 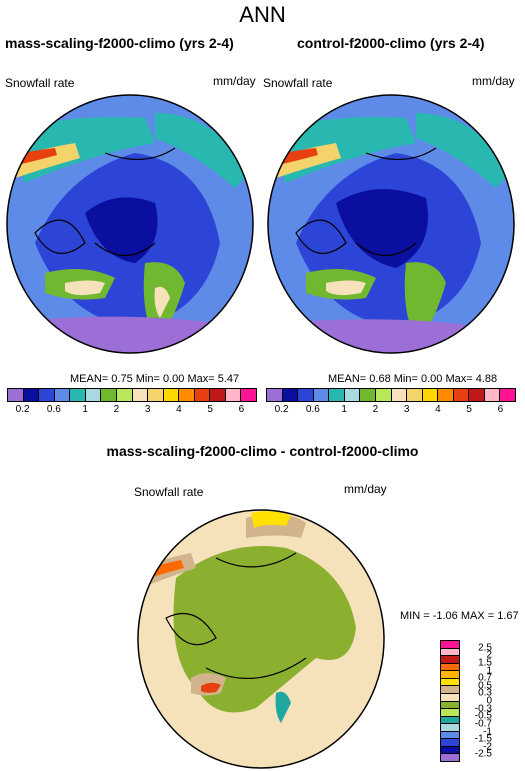 What do you see at coordinates (132, 411) in the screenshot?
I see `colorbar-panel1-ticks: 0.2 0.6 1 2 3 4 5 6` at bounding box center [132, 411].